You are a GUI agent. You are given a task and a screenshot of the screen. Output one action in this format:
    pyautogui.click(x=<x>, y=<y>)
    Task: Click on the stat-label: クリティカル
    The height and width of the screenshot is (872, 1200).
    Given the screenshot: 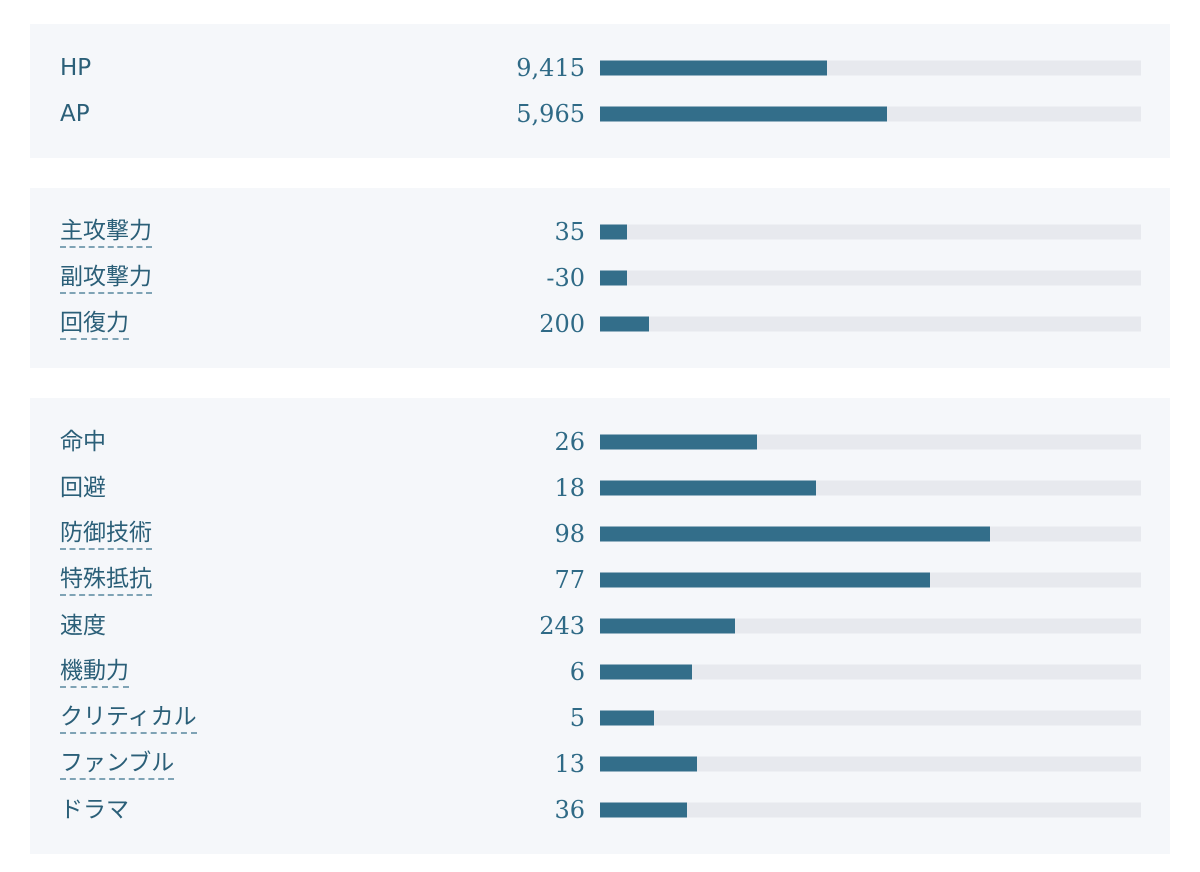 What is the action you would take?
    pyautogui.click(x=128, y=718)
    